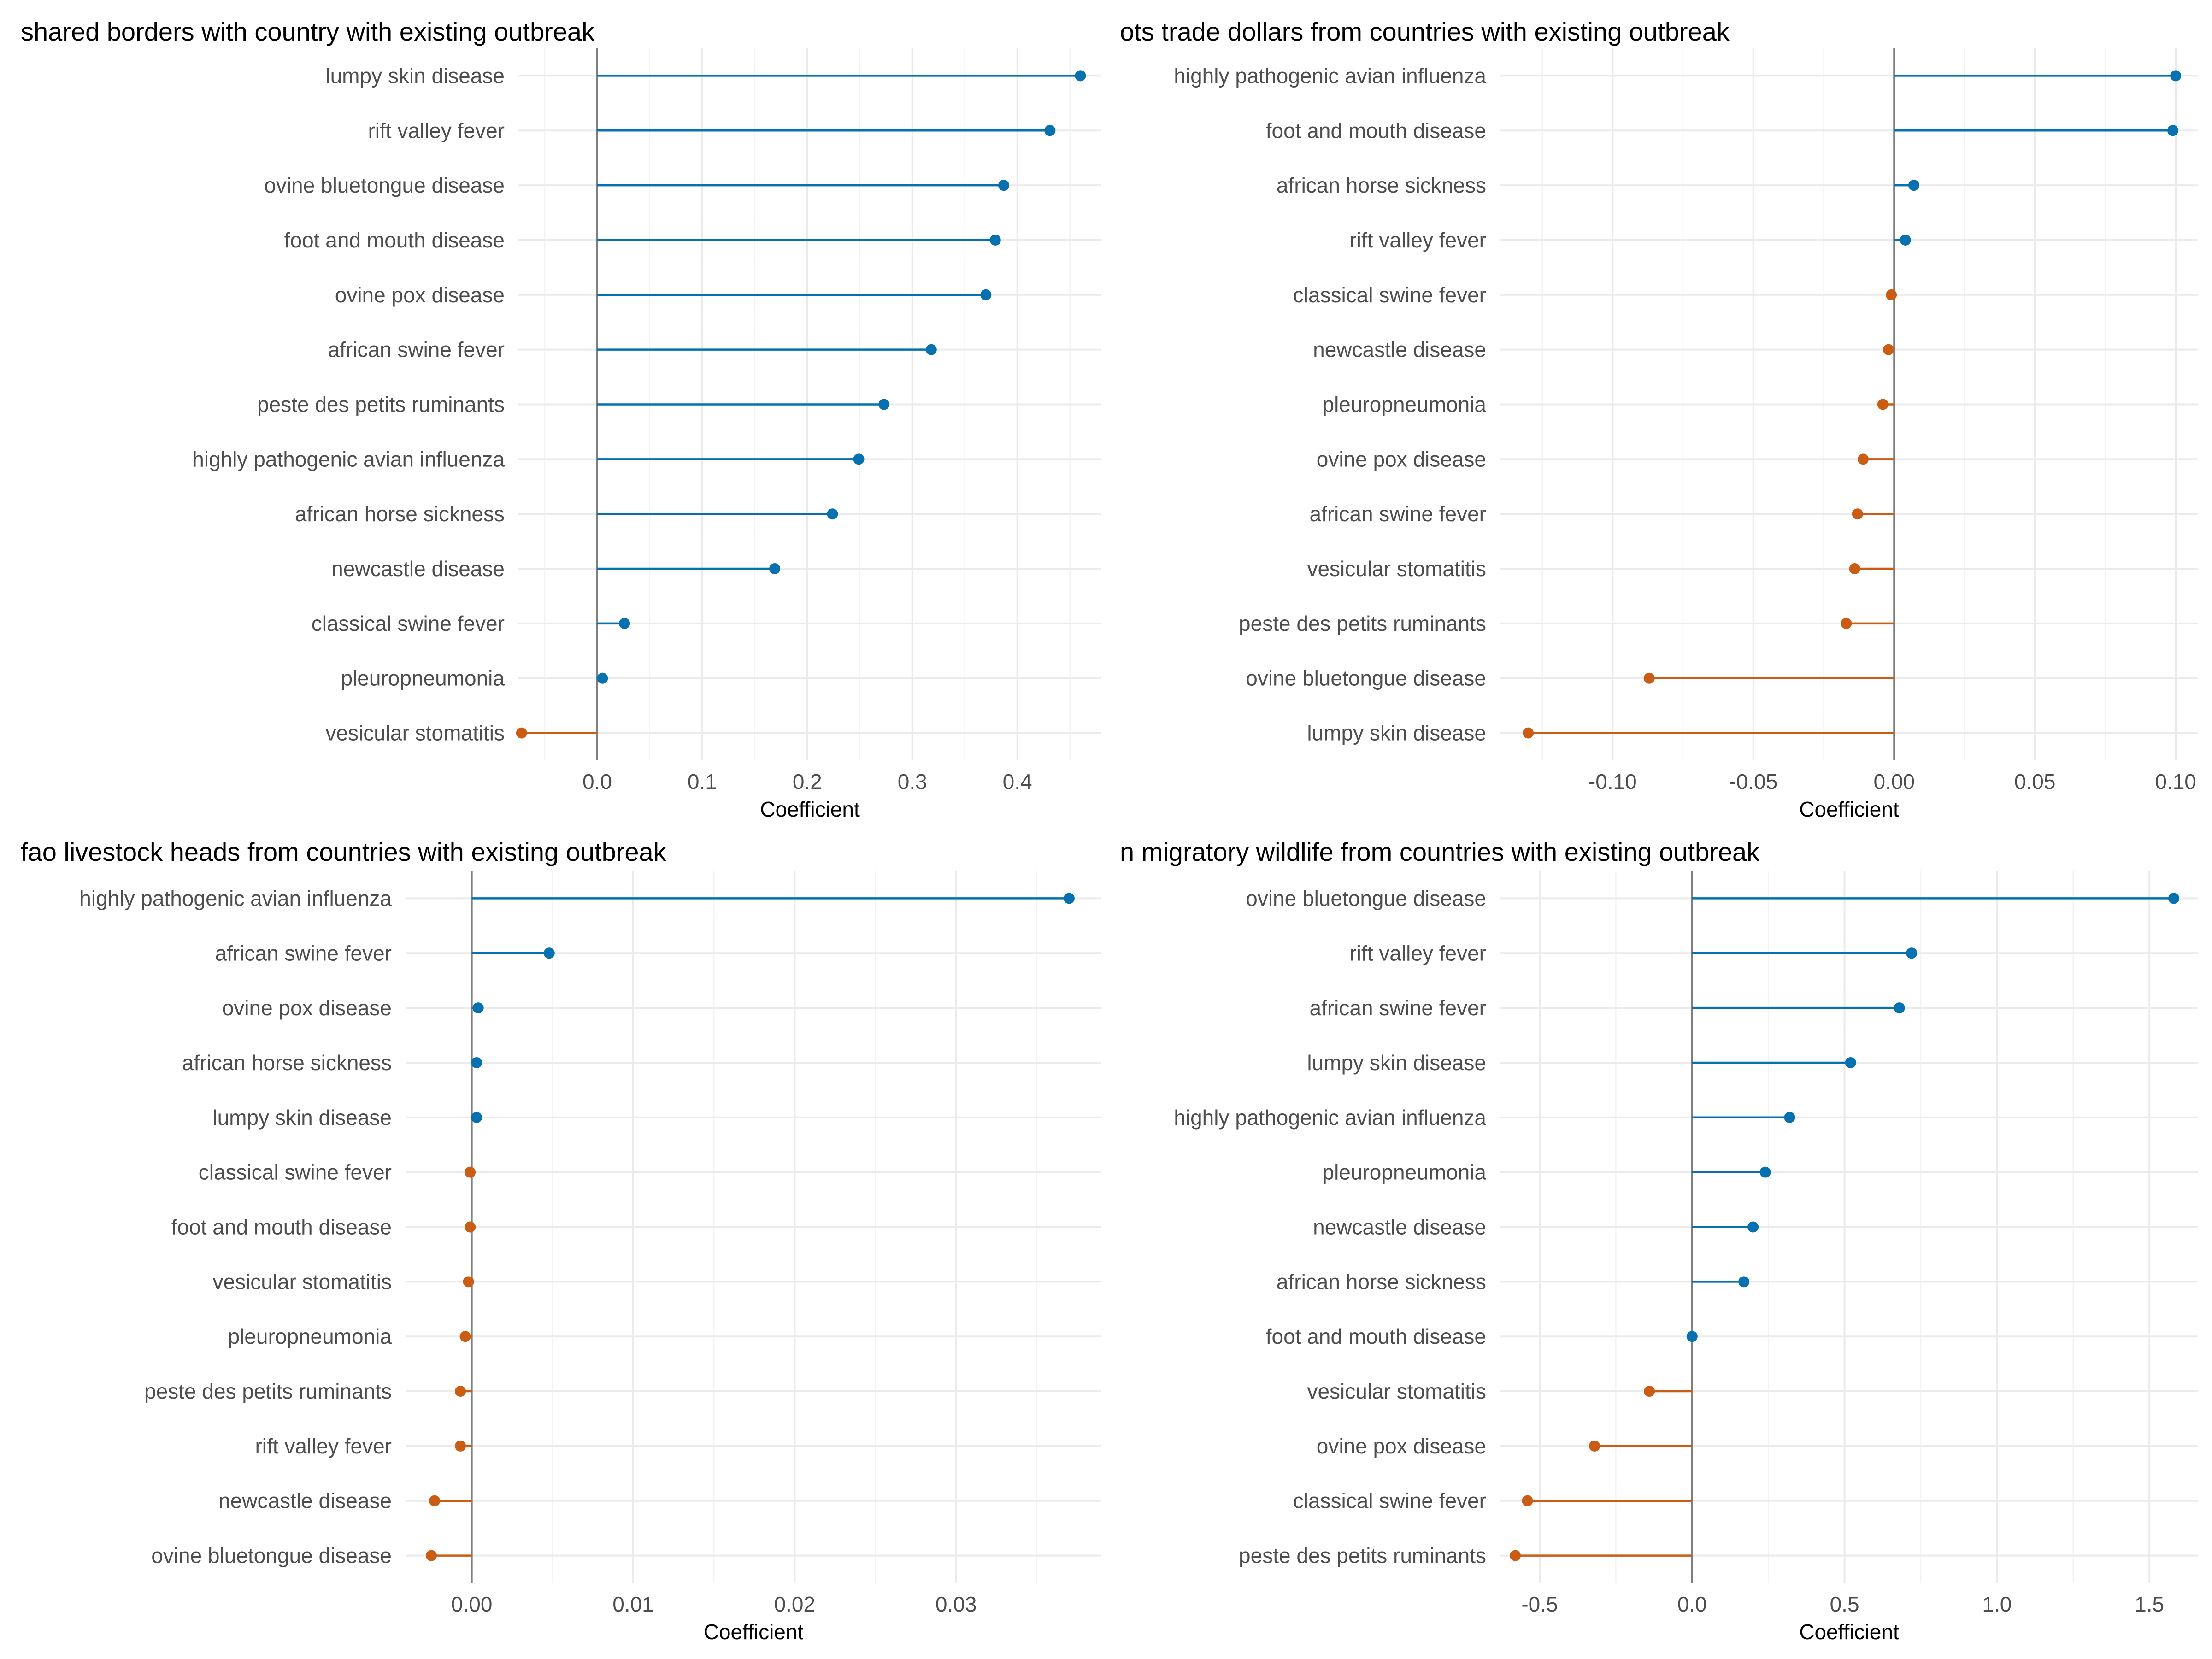  Describe the element at coordinates (807, 782) in the screenshot. I see `x-tick-label: 0.2` at that location.